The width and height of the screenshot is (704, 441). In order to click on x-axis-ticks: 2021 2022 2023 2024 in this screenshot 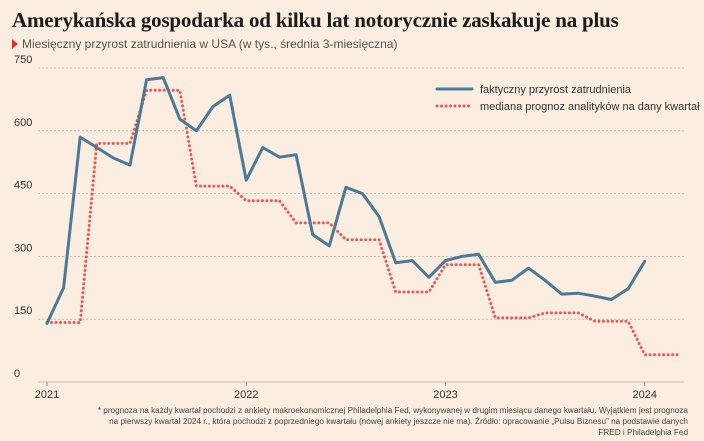, I will do `click(346, 391)`.